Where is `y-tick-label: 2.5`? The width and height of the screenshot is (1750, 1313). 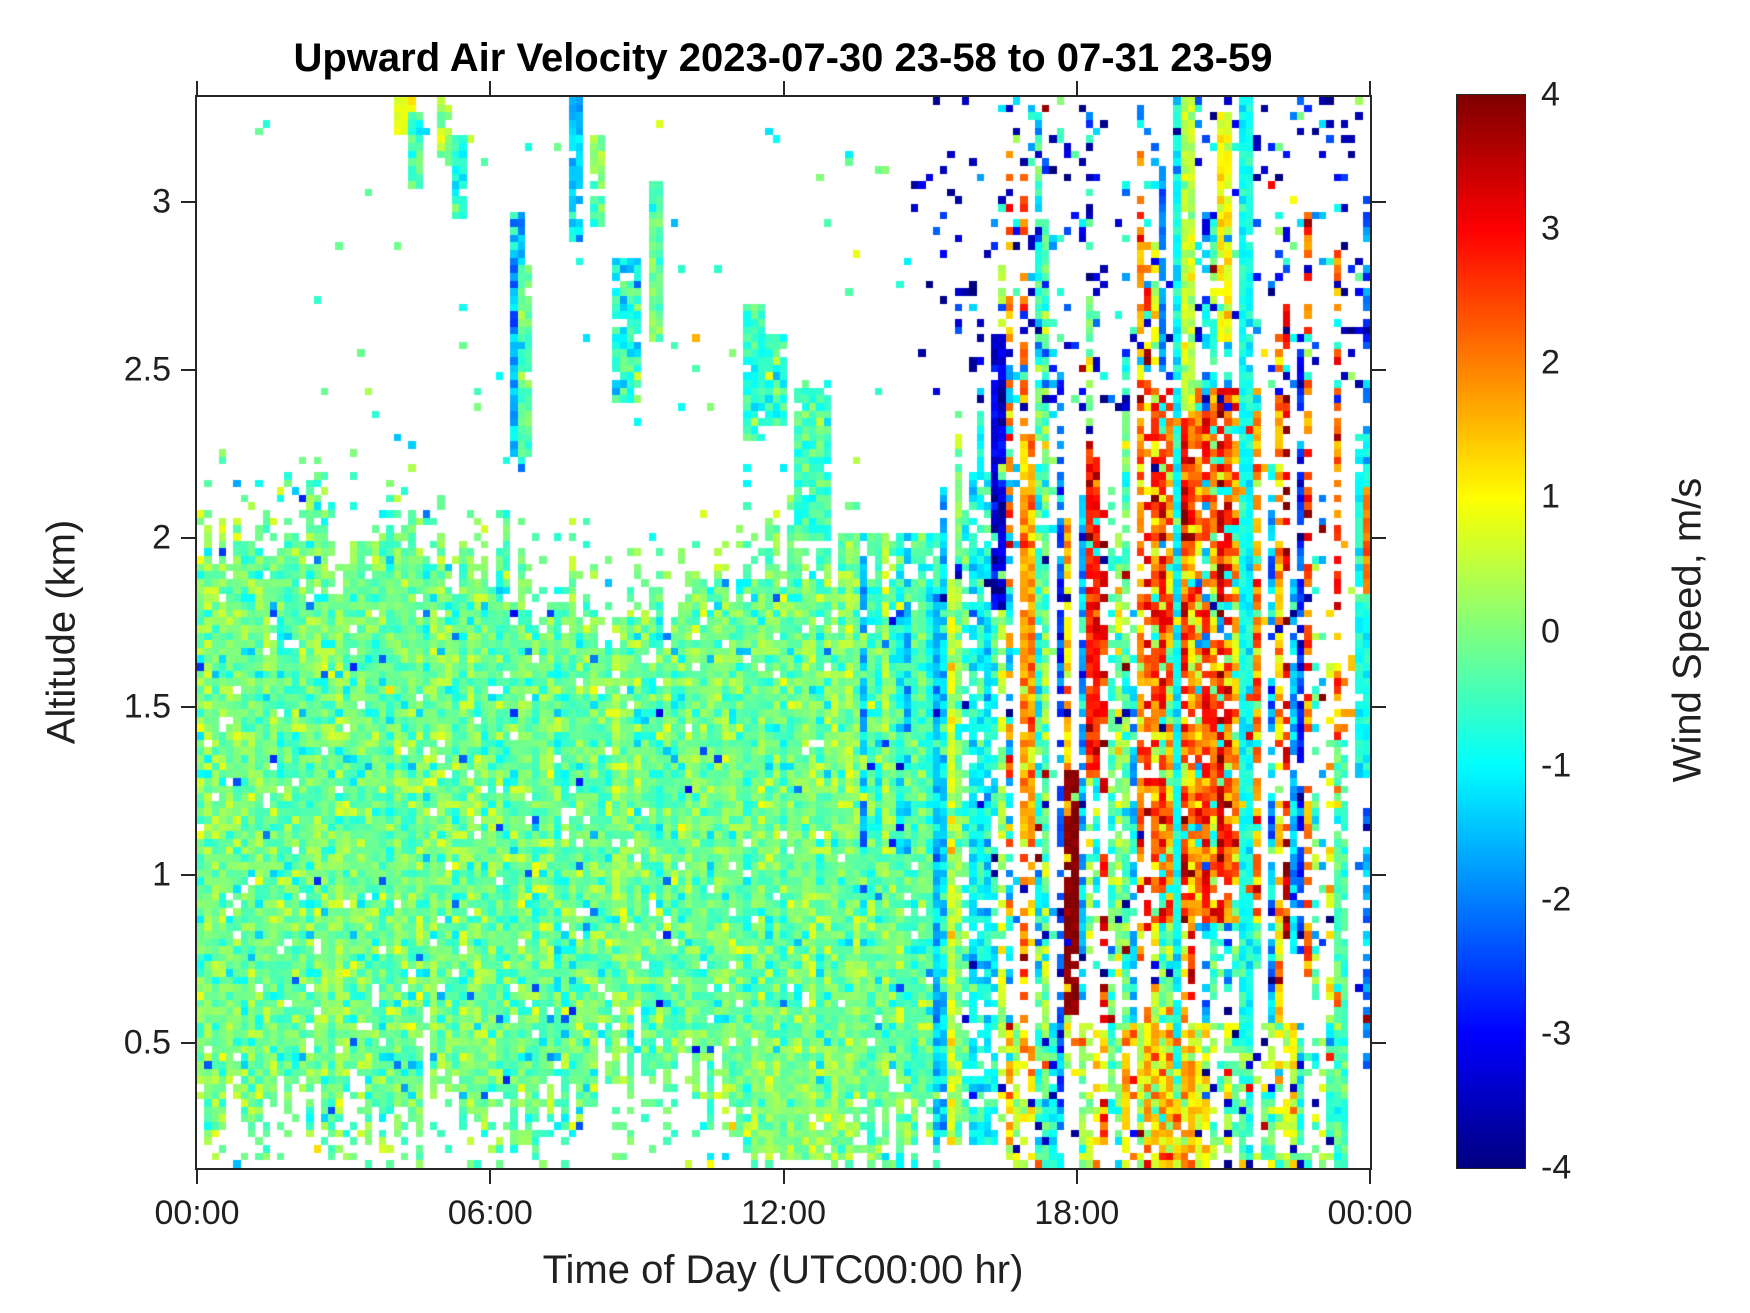
y-tick-label: 2.5 is located at coordinates (147, 369).